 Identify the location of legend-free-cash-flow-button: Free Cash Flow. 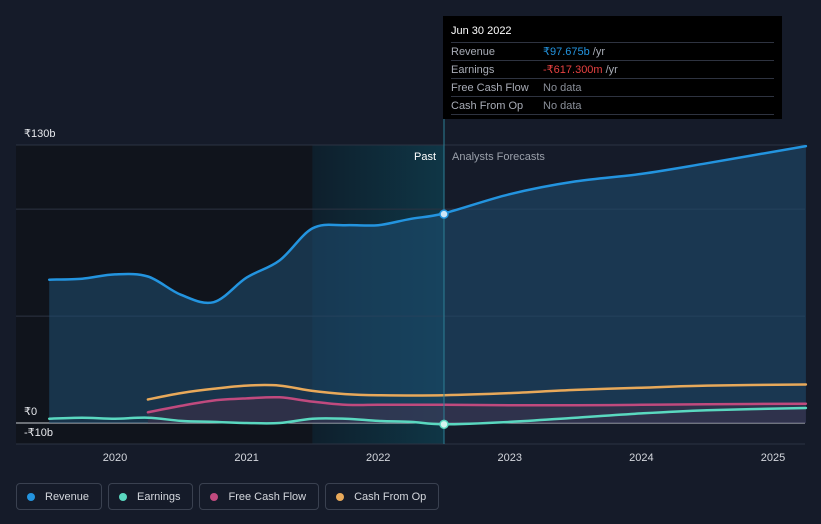
(259, 496).